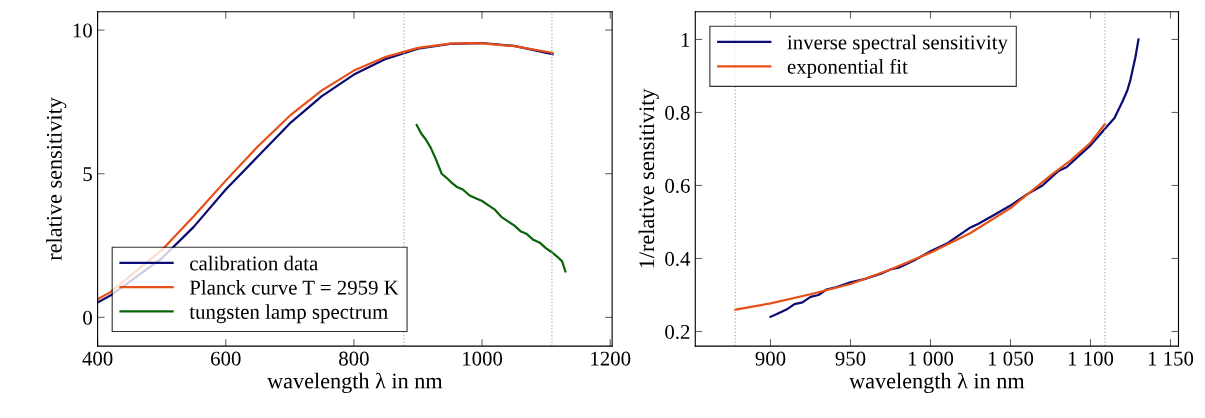 Image resolution: width=1205 pixels, height=418 pixels. Describe the element at coordinates (677, 332) in the screenshot. I see `y-tick-label: 0.2` at that location.